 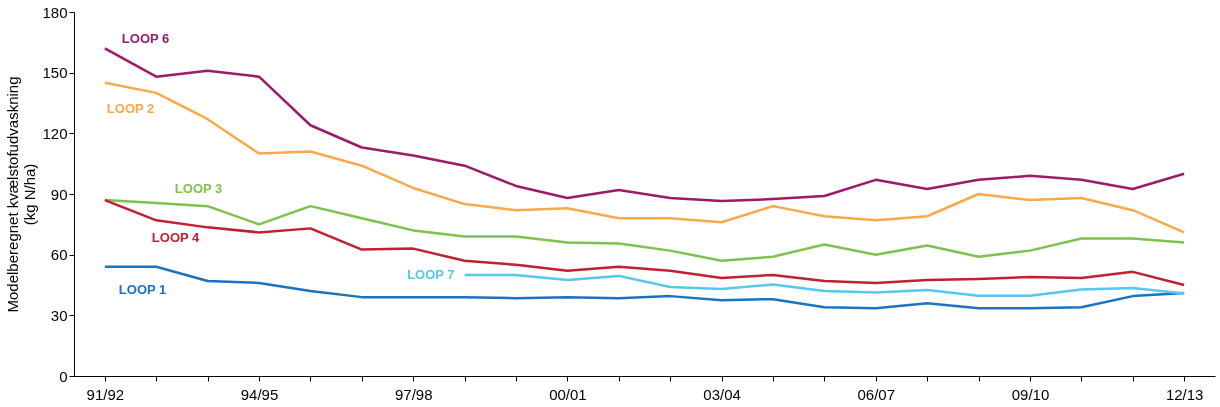 I want to click on y-tick-label: 150, so click(x=55, y=73).